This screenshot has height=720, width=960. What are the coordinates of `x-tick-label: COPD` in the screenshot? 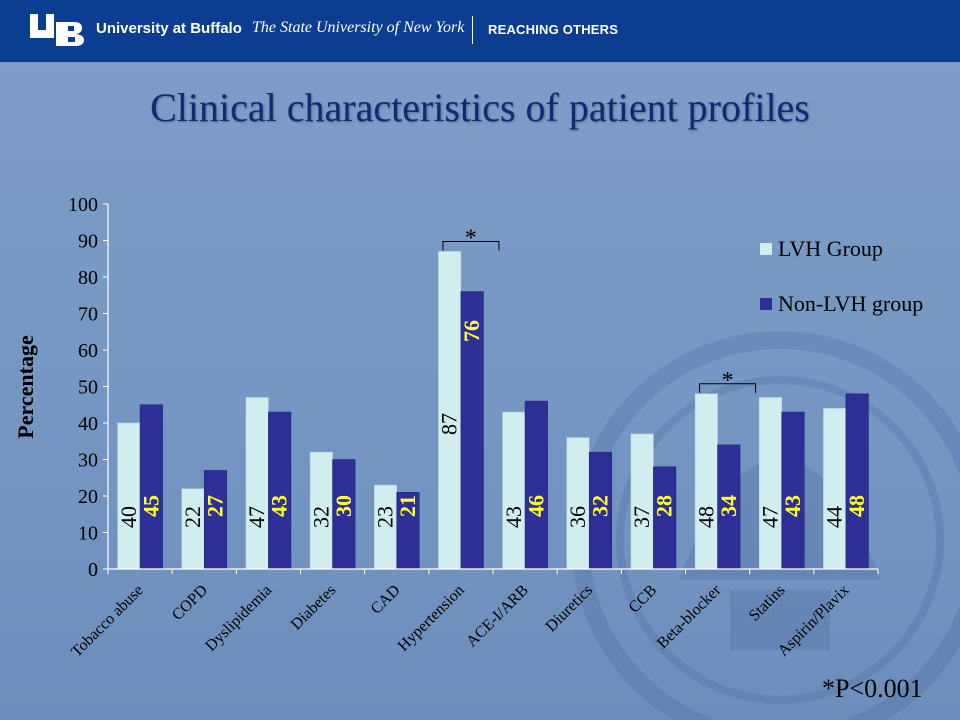 It's located at (190, 603).